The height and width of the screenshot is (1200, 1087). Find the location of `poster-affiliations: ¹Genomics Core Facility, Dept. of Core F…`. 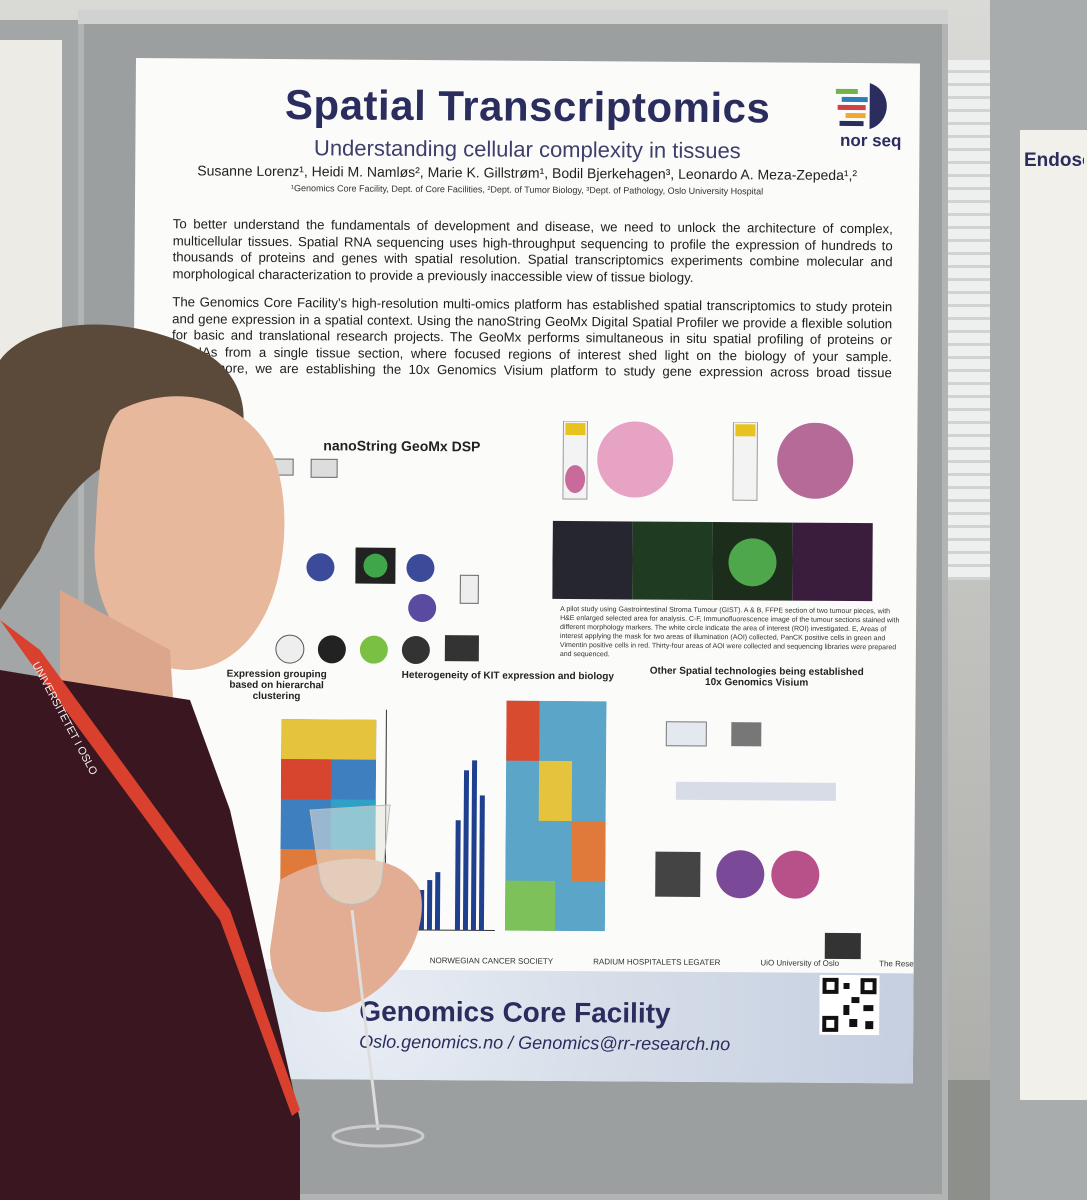

poster-affiliations: ¹Genomics Core Facility, Dept. of Core F… is located at coordinates (527, 190).